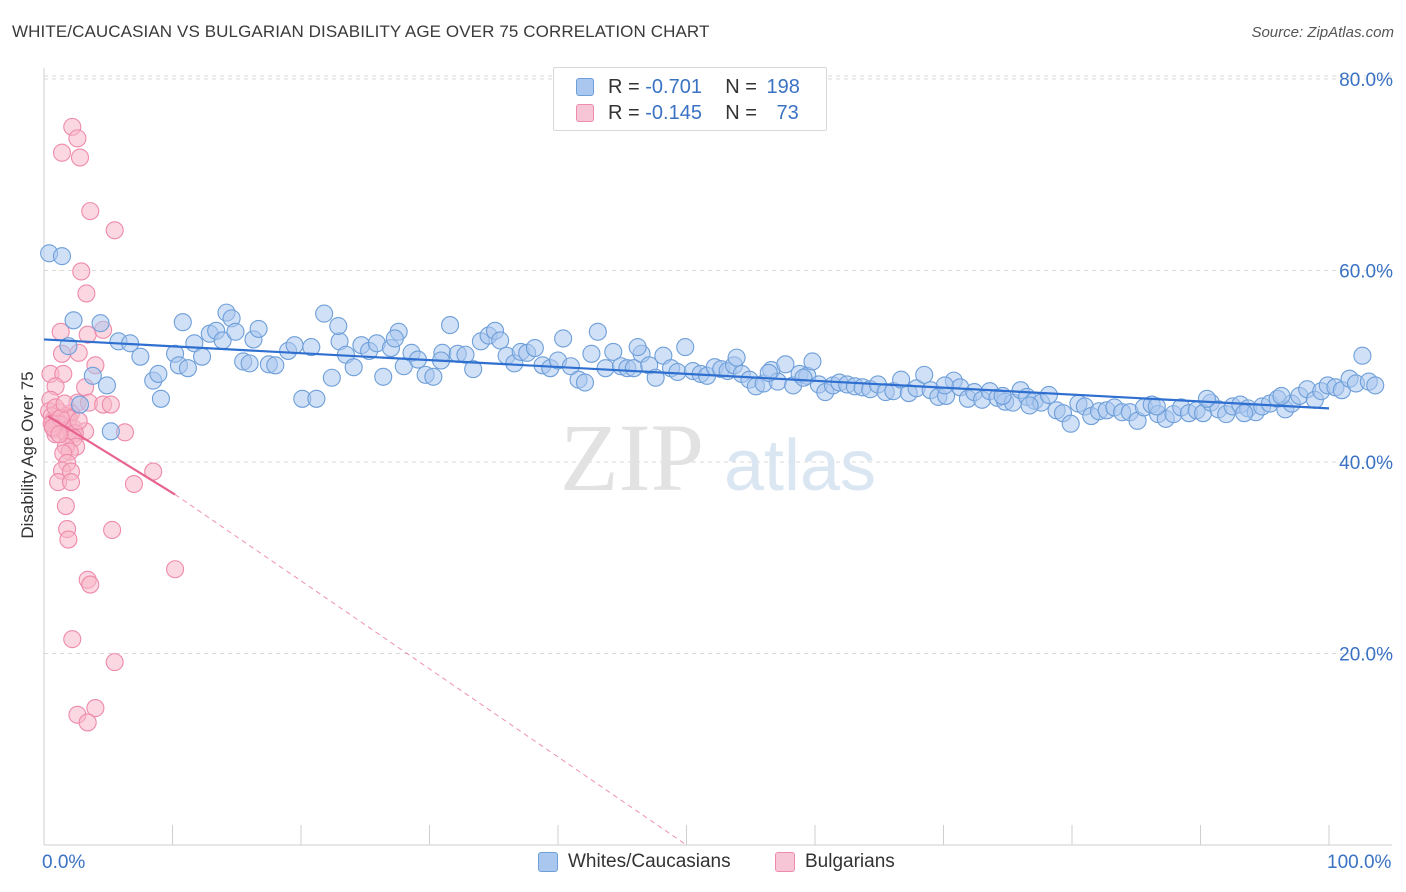  I want to click on x-tick-label-max: 100.0%, so click(1359, 862).